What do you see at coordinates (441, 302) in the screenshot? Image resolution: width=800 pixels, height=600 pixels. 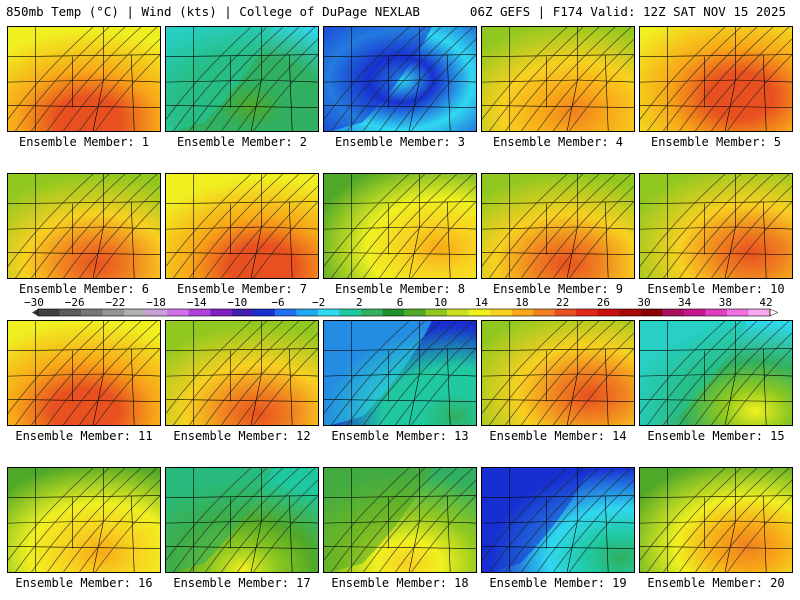 I see `scale-tick-label: 10` at bounding box center [441, 302].